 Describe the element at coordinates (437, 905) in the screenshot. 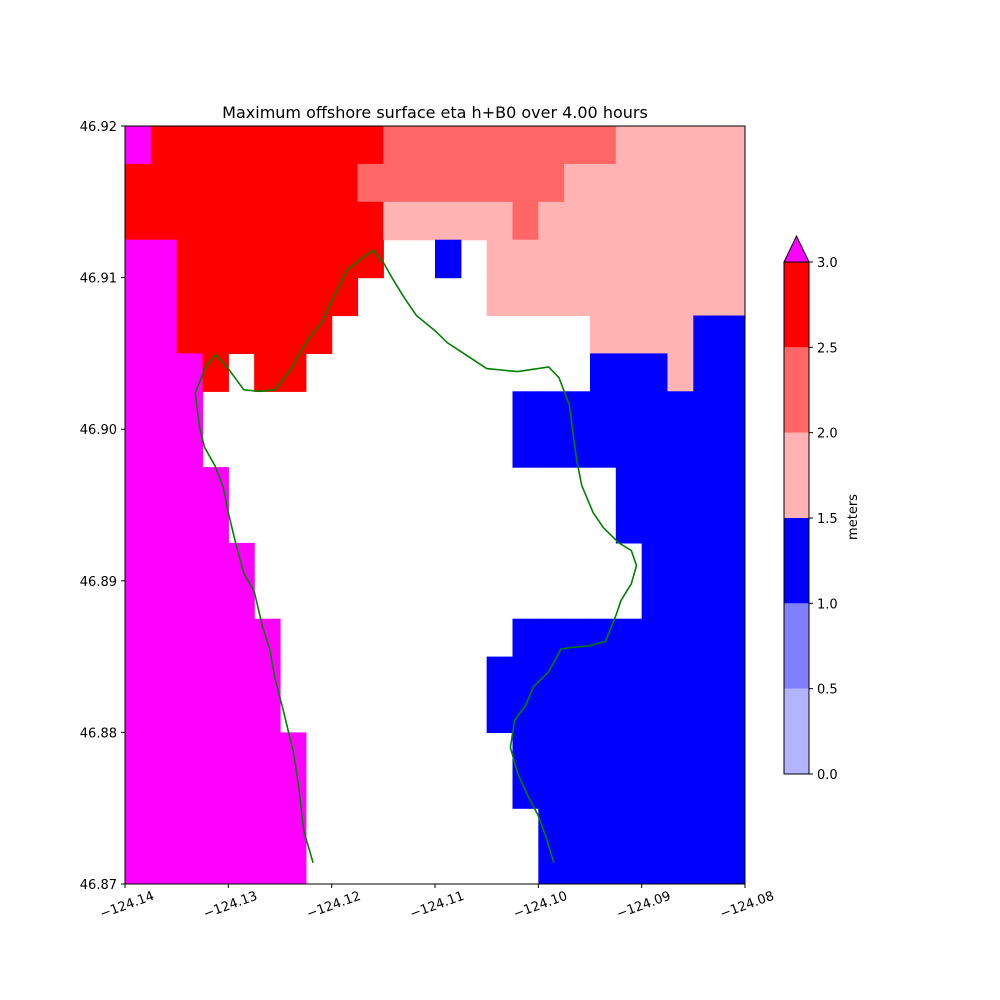

I see `x-tick-label: −124.11` at that location.